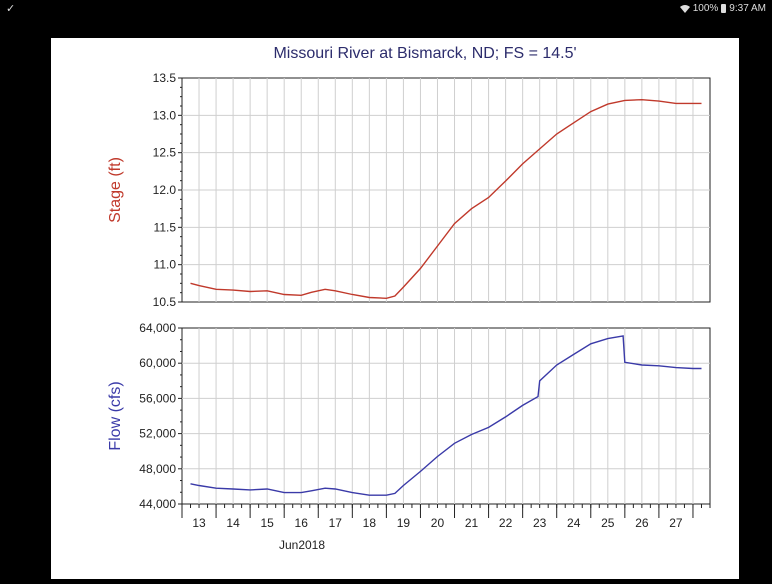 The height and width of the screenshot is (584, 772). Describe the element at coordinates (370, 523) in the screenshot. I see `x-tick-label: 18` at that location.